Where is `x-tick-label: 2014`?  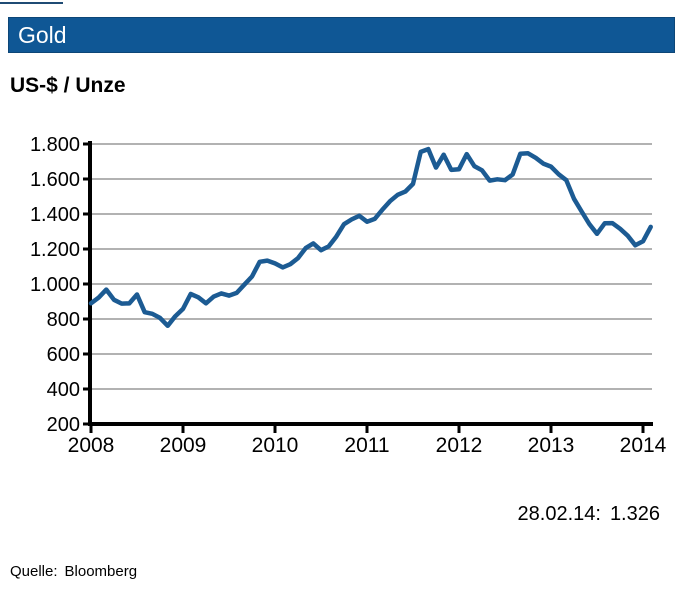 x-tick-label: 2014 is located at coordinates (643, 445).